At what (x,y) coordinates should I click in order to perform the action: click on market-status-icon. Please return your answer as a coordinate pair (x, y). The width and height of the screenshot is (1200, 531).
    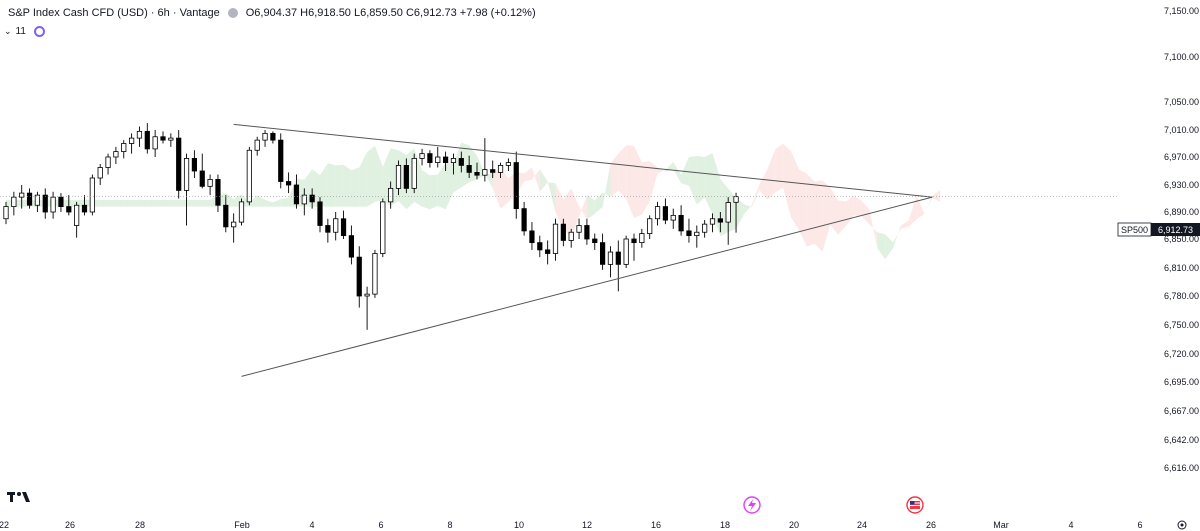
    Looking at the image, I should click on (232, 13).